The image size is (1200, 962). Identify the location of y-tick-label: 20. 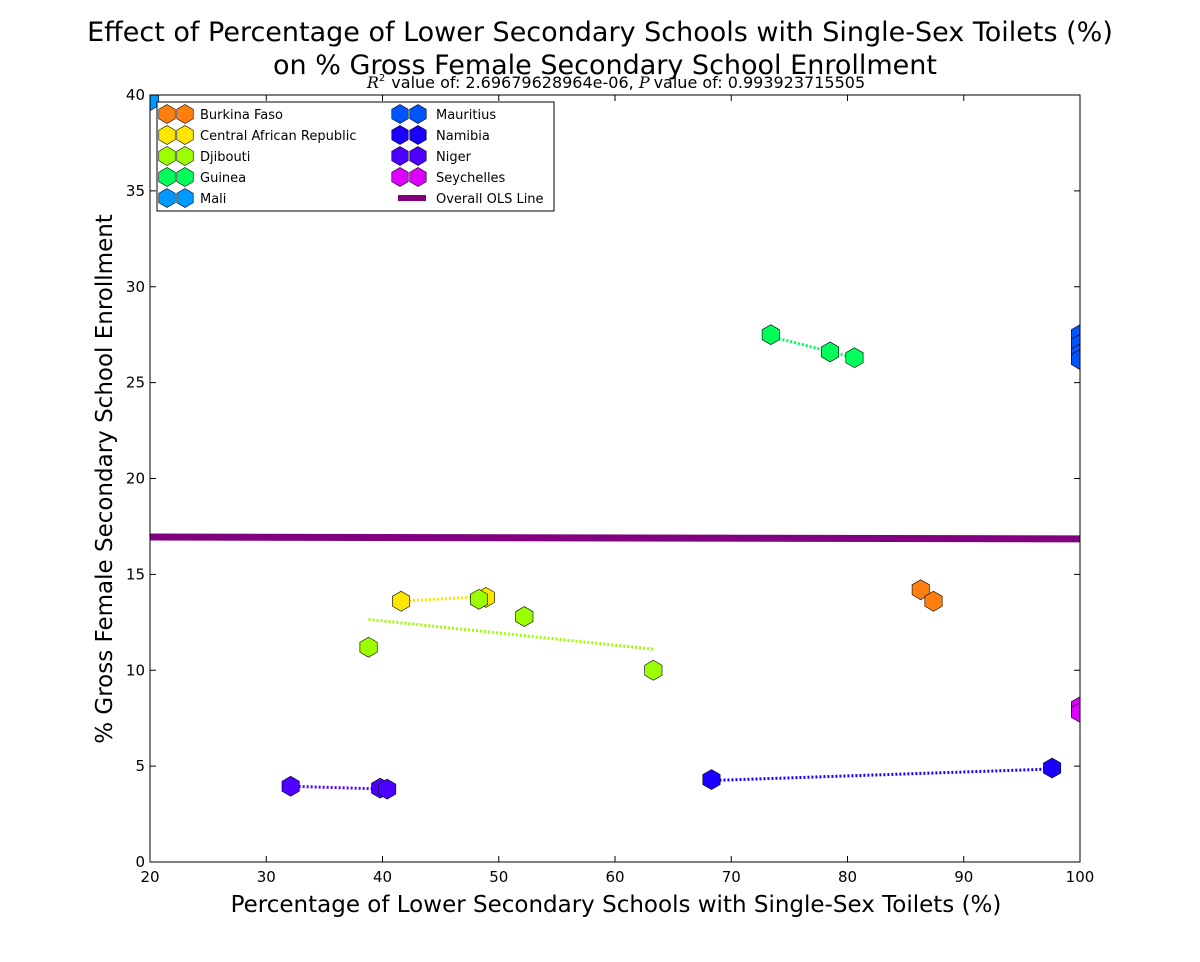
(135, 479).